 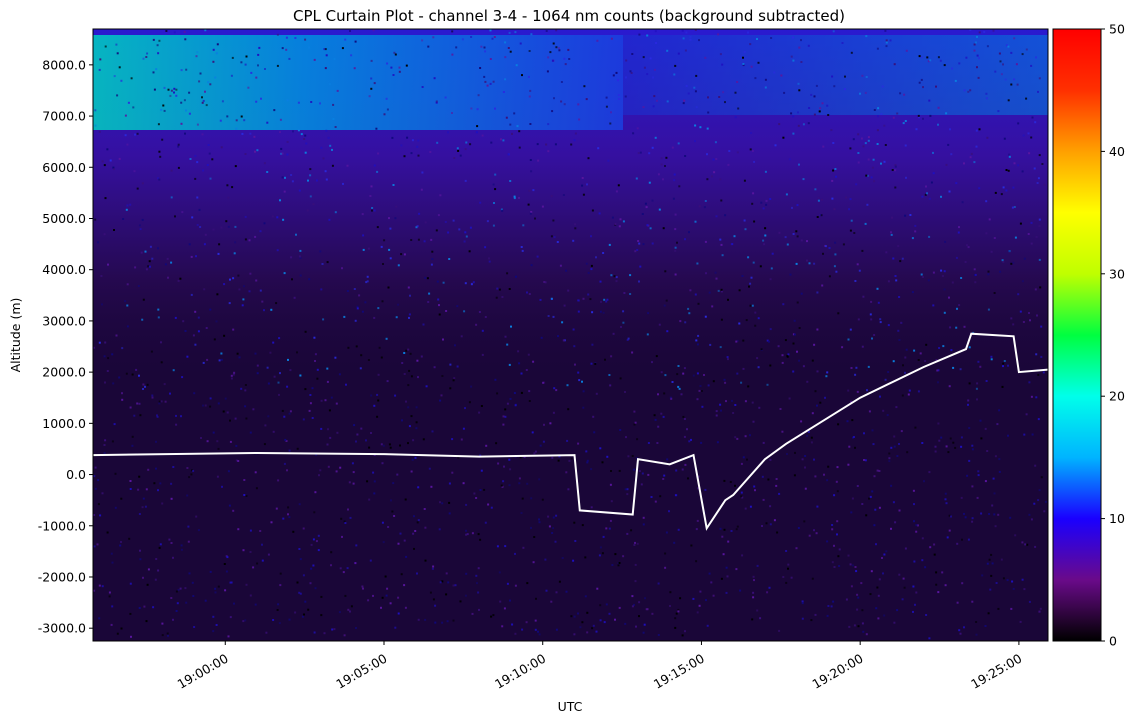 What do you see at coordinates (520, 671) in the screenshot?
I see `x-tick-label: 19:10:00` at bounding box center [520, 671].